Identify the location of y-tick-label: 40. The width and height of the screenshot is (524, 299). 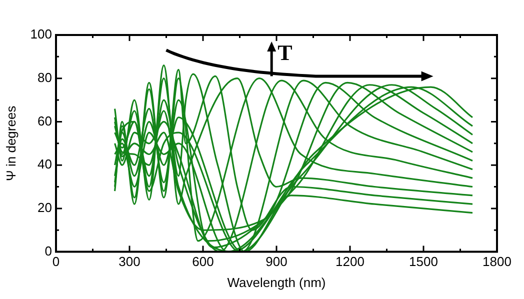
(45, 164).